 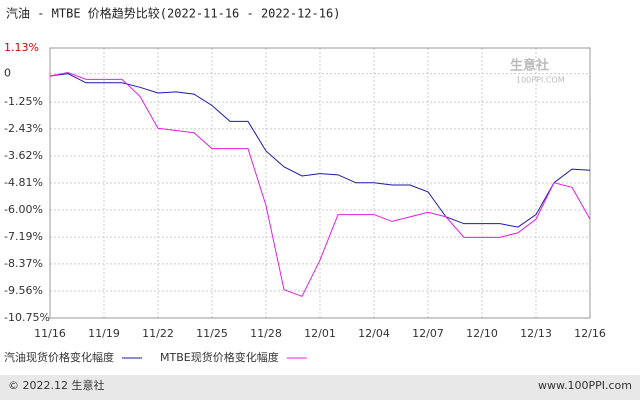 What do you see at coordinates (7, 73) in the screenshot?
I see `y-tick-label: 0` at bounding box center [7, 73].